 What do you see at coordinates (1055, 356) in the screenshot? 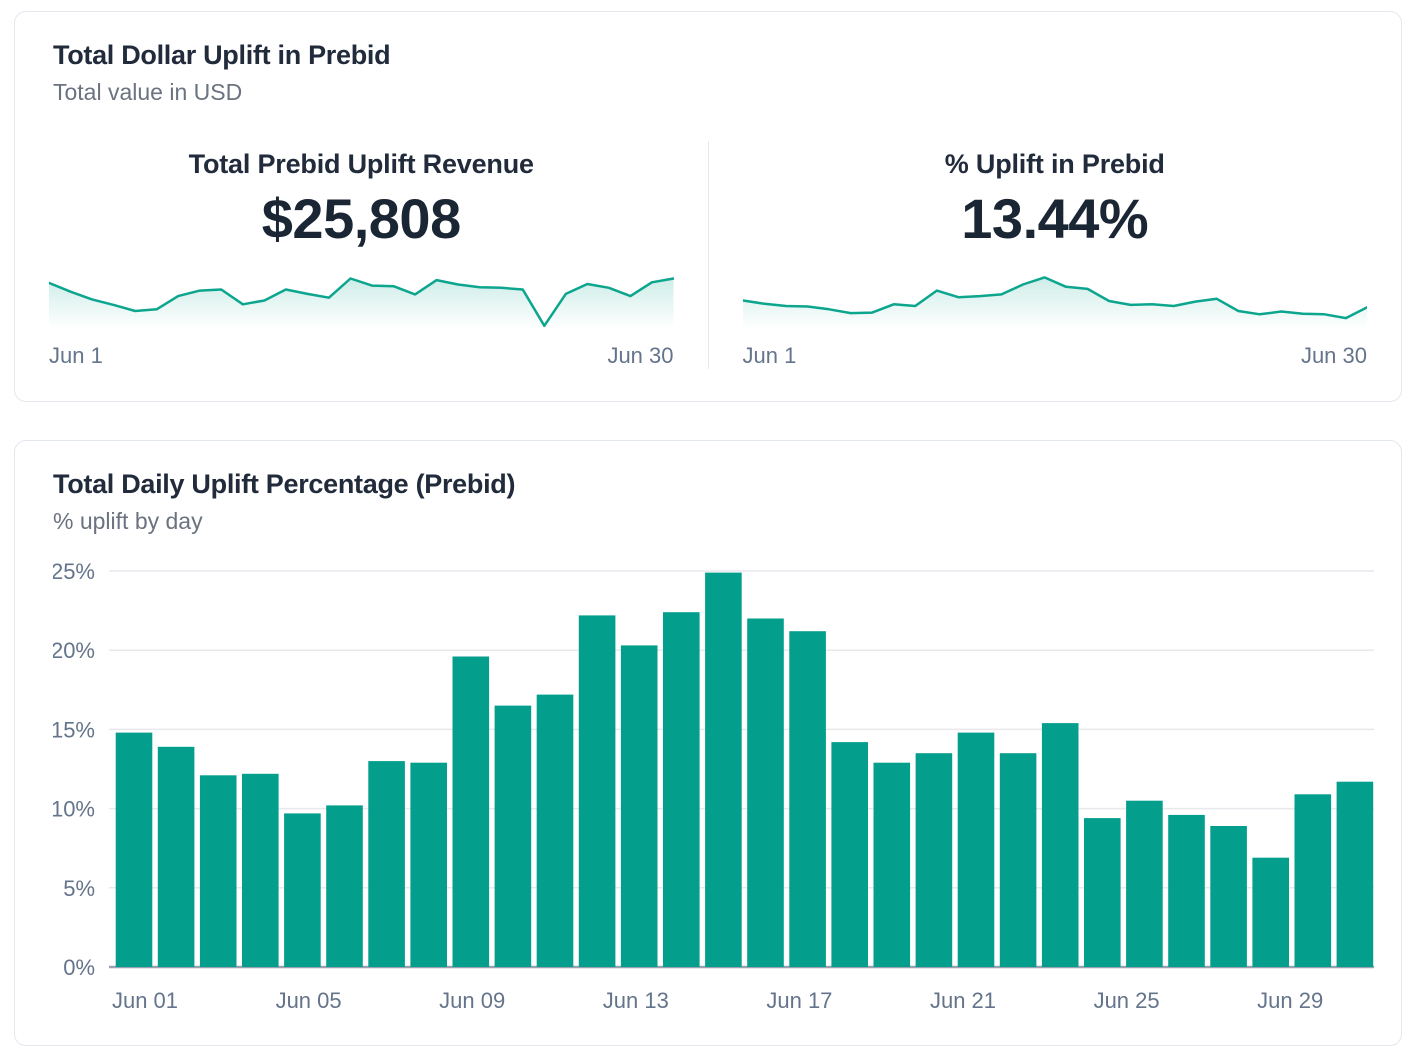
I see `percent-sparkline-axis: Jun 1 Jun 30` at bounding box center [1055, 356].